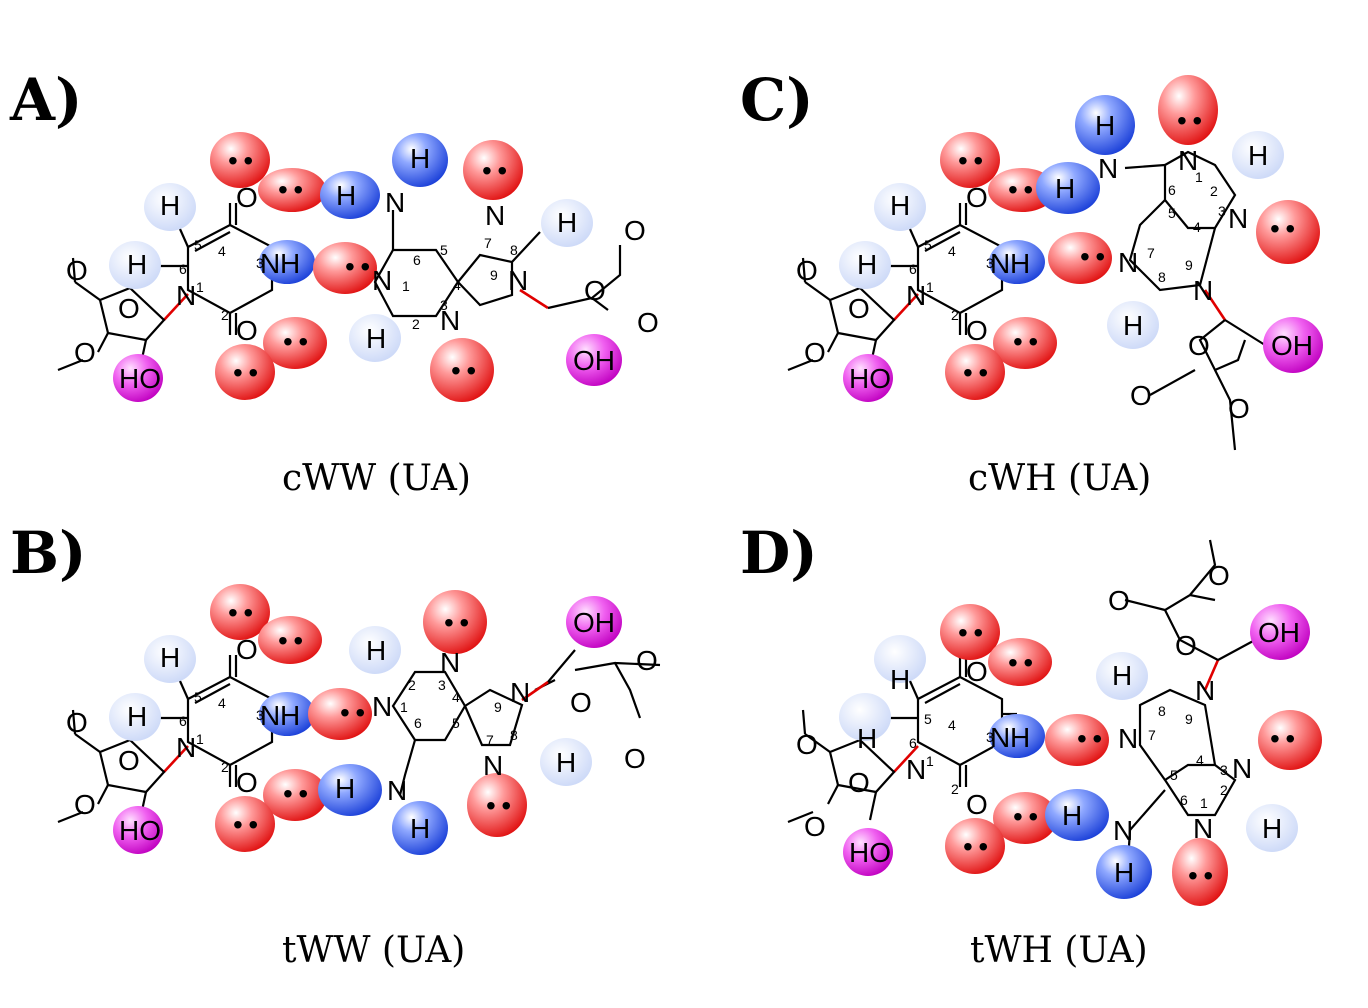 This screenshot has height=1008, width=1368. Describe the element at coordinates (404, 707) in the screenshot. I see `ring-position-number: 1` at that location.